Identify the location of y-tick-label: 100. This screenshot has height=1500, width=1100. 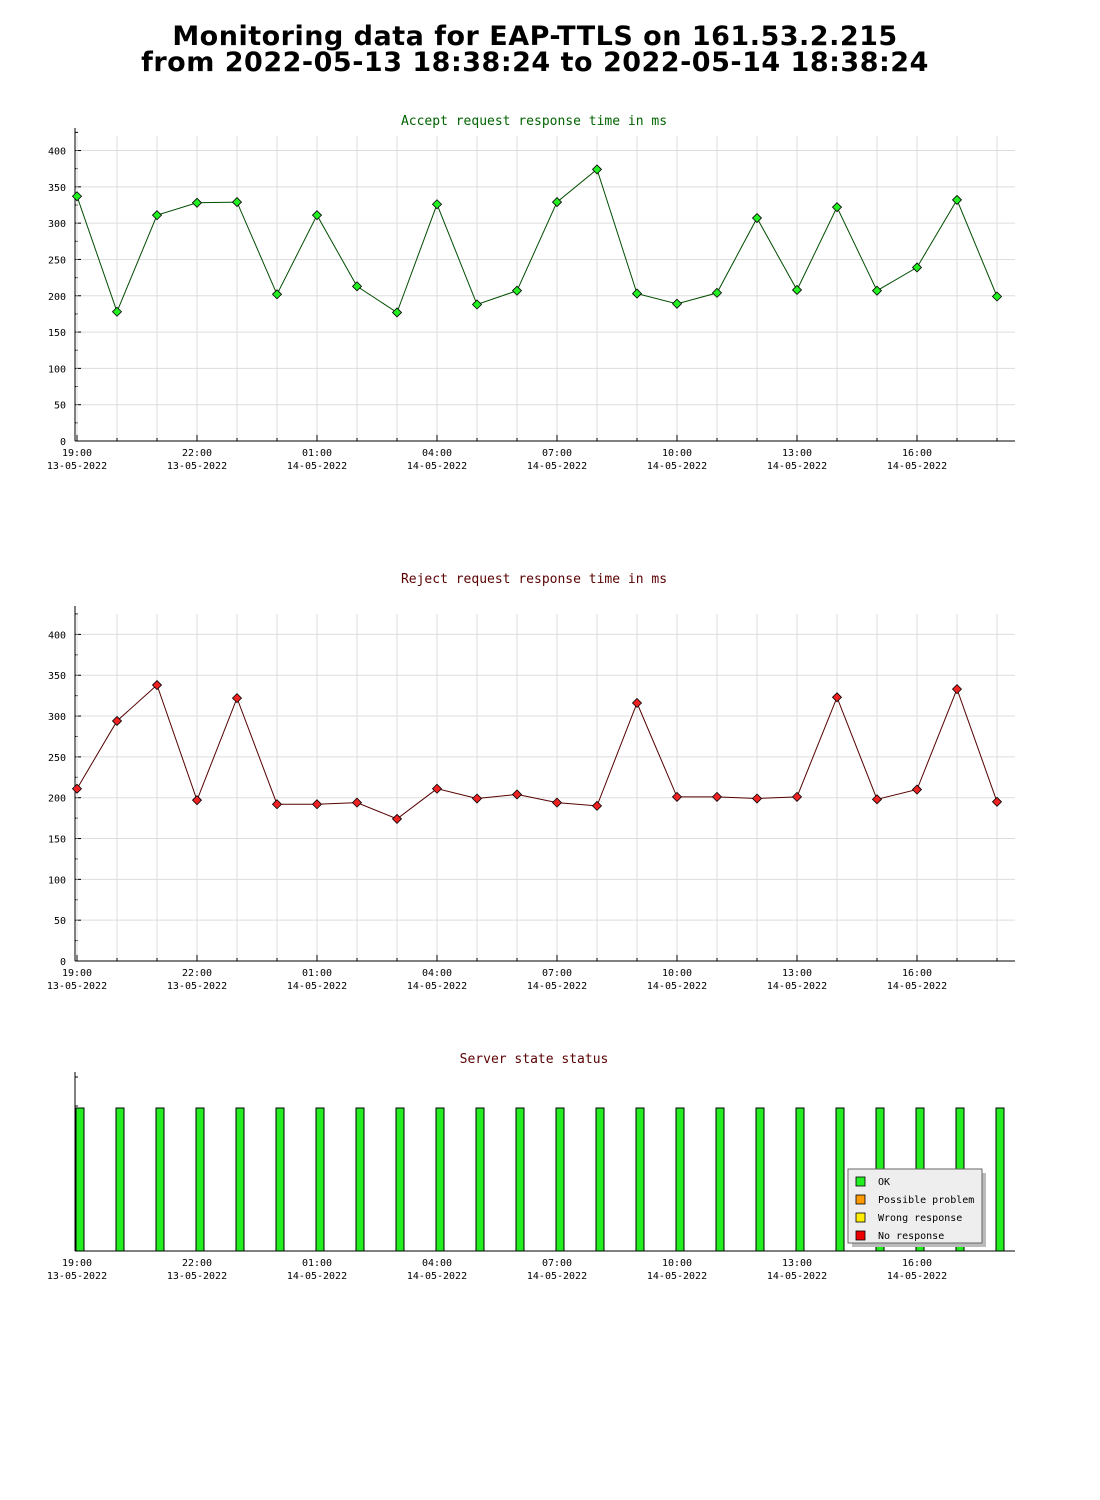
(57, 369).